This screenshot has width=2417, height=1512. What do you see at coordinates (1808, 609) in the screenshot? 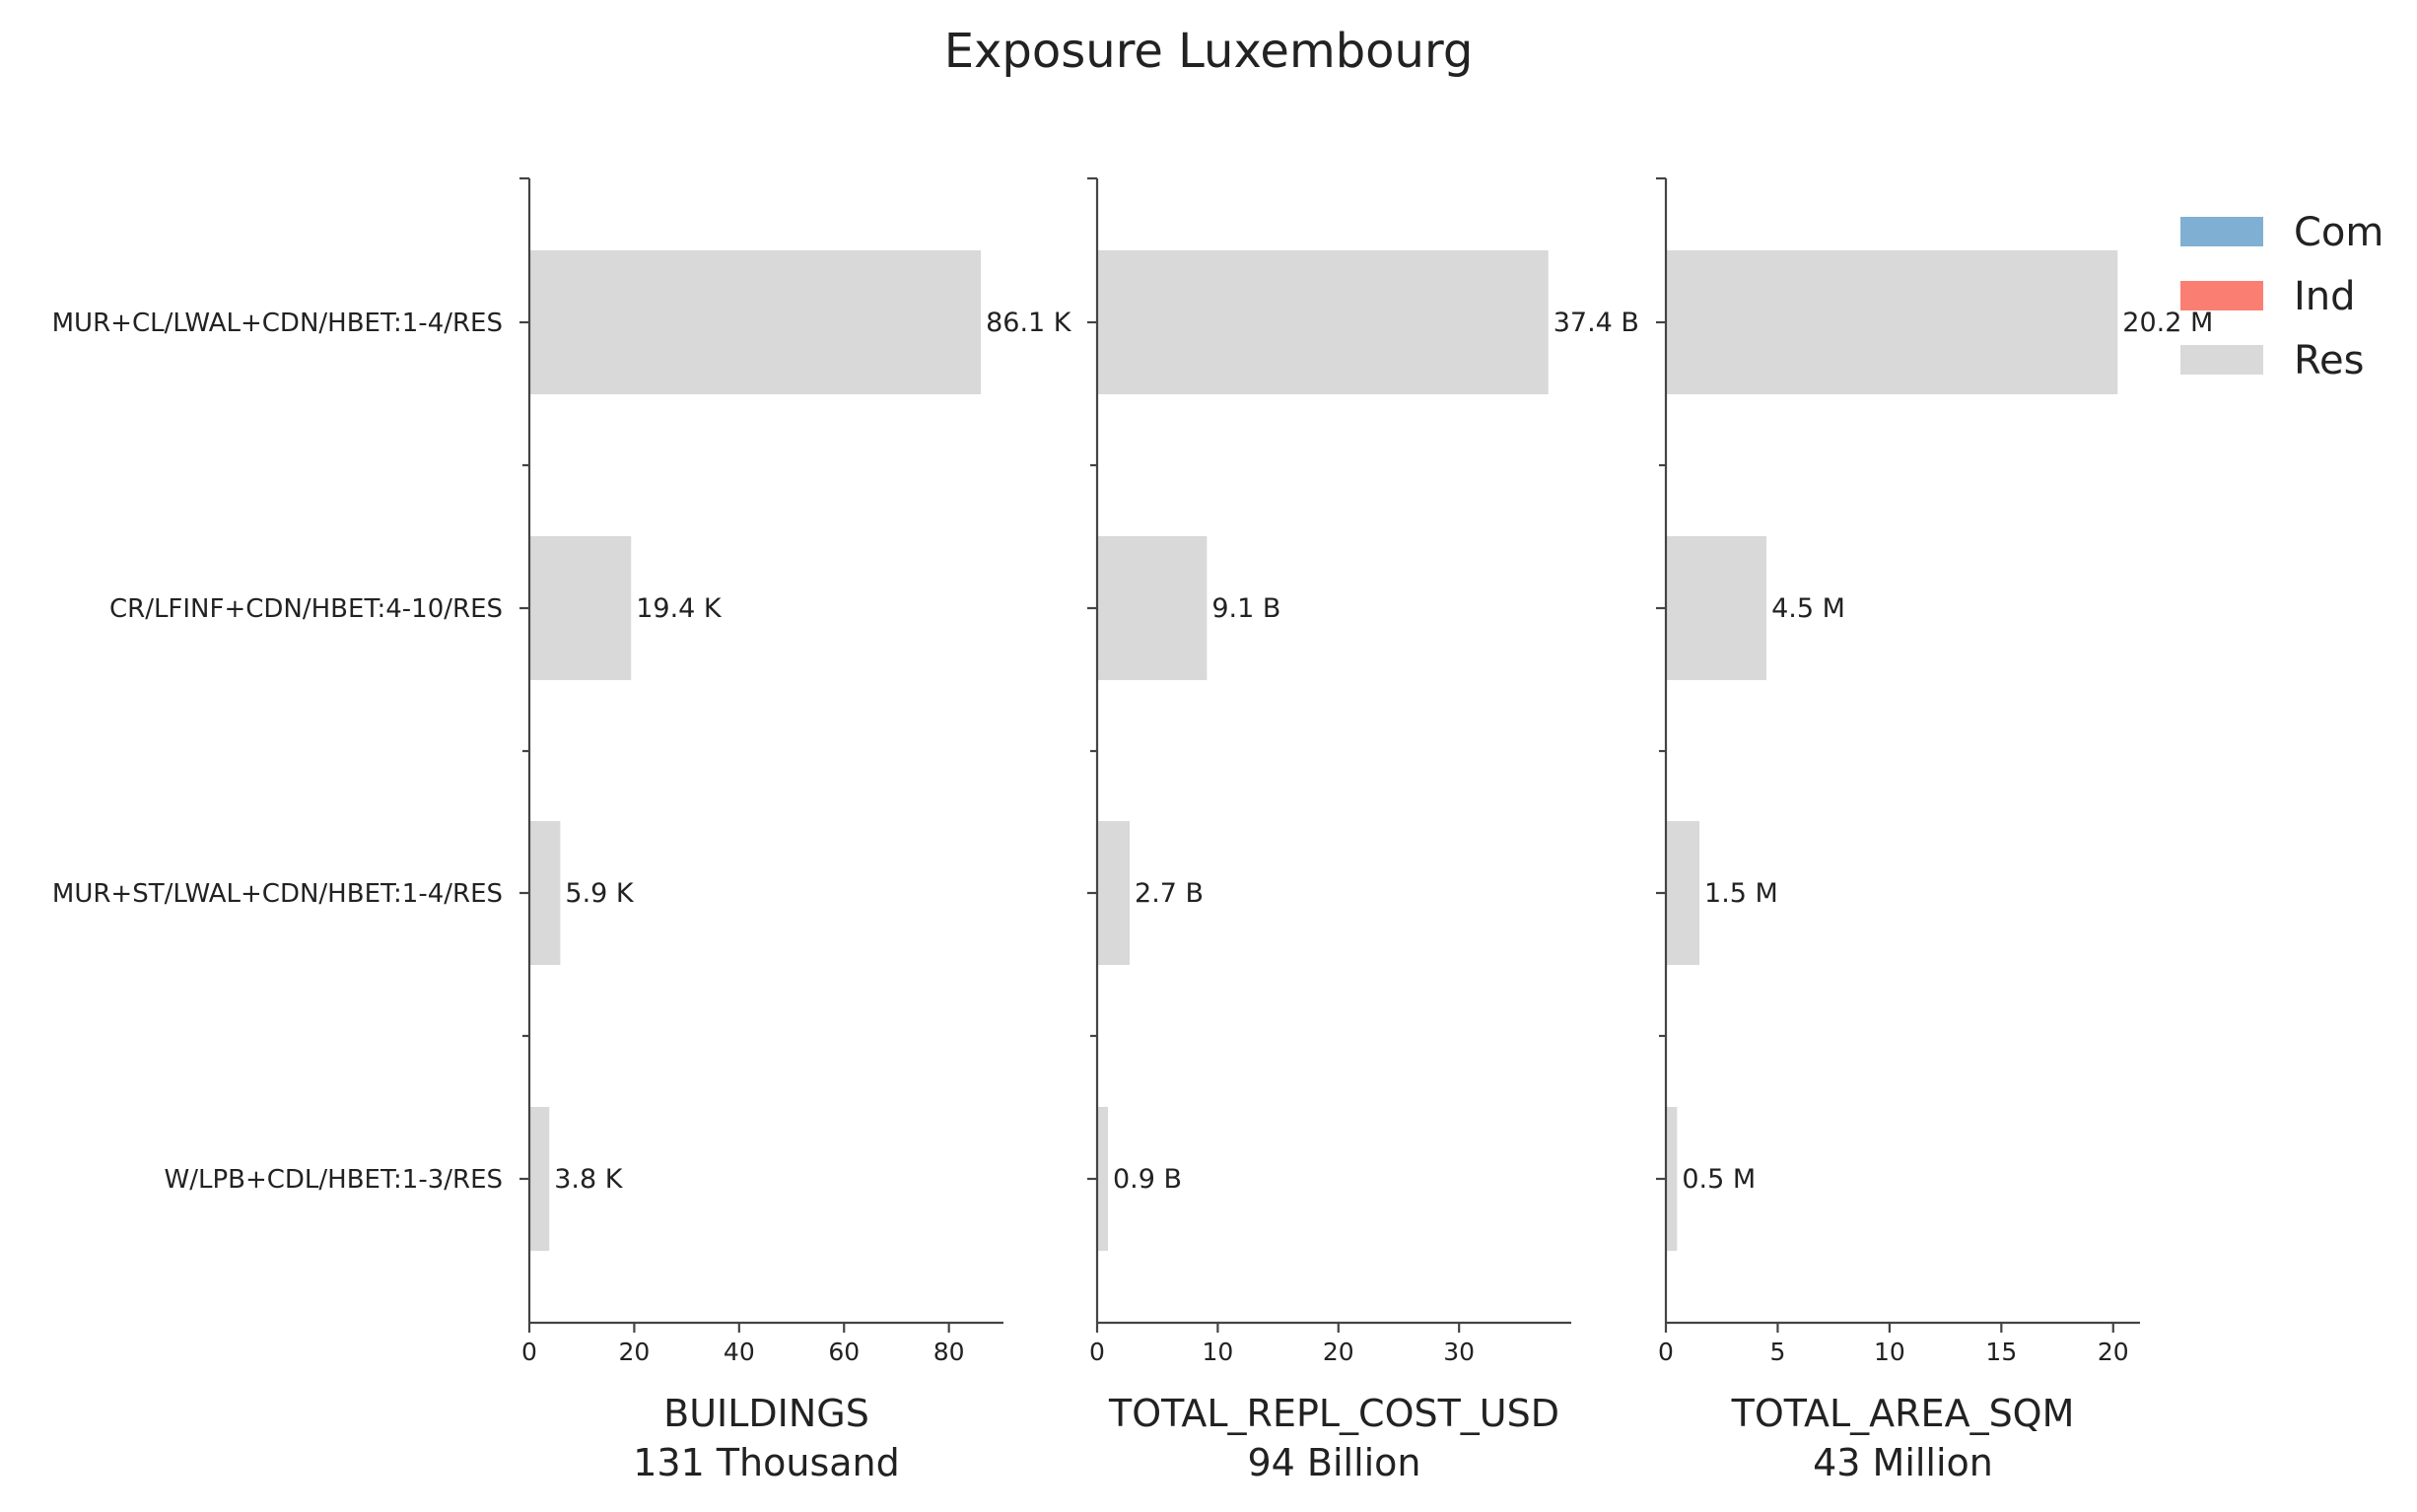
I see `data-label: 4.5 M` at bounding box center [1808, 609].